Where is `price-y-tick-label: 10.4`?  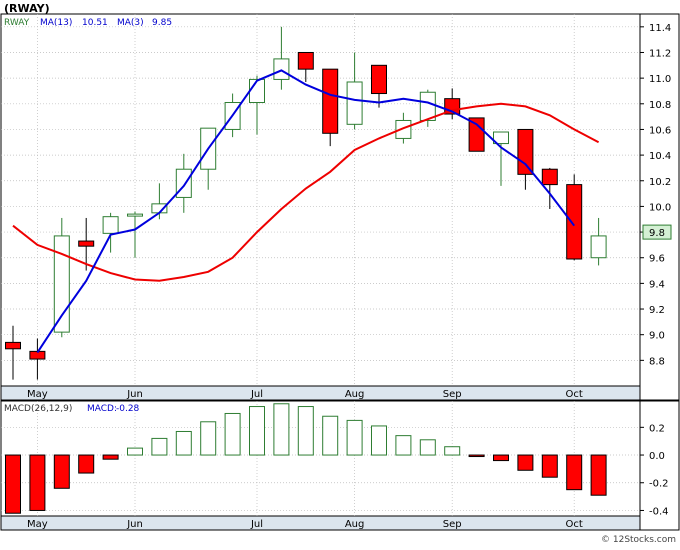
price-y-tick-label: 10.4 is located at coordinates (660, 156).